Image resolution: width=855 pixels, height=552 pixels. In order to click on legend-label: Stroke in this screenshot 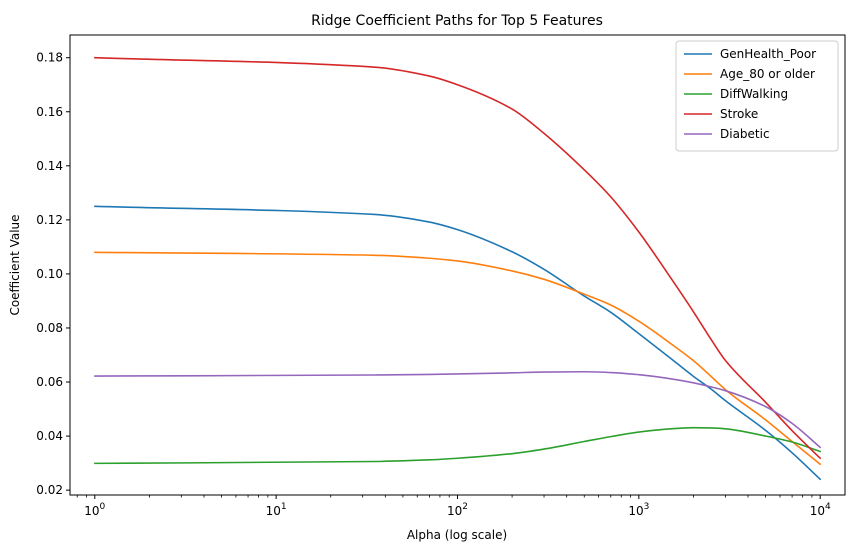, I will do `click(739, 114)`.